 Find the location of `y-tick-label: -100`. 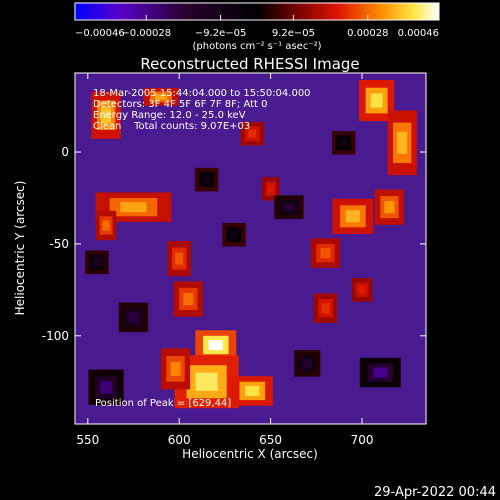

y-tick-label: -100 is located at coordinates (55, 336).